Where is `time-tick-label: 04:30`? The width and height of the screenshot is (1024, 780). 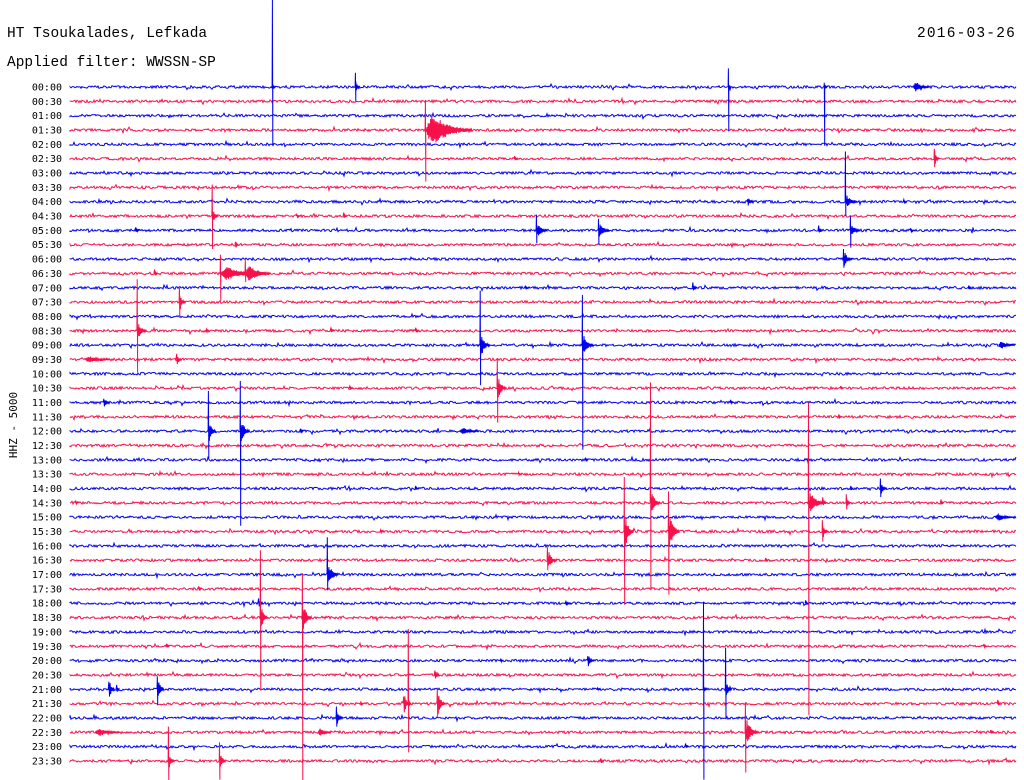 time-tick-label: 04:30 is located at coordinates (47, 217).